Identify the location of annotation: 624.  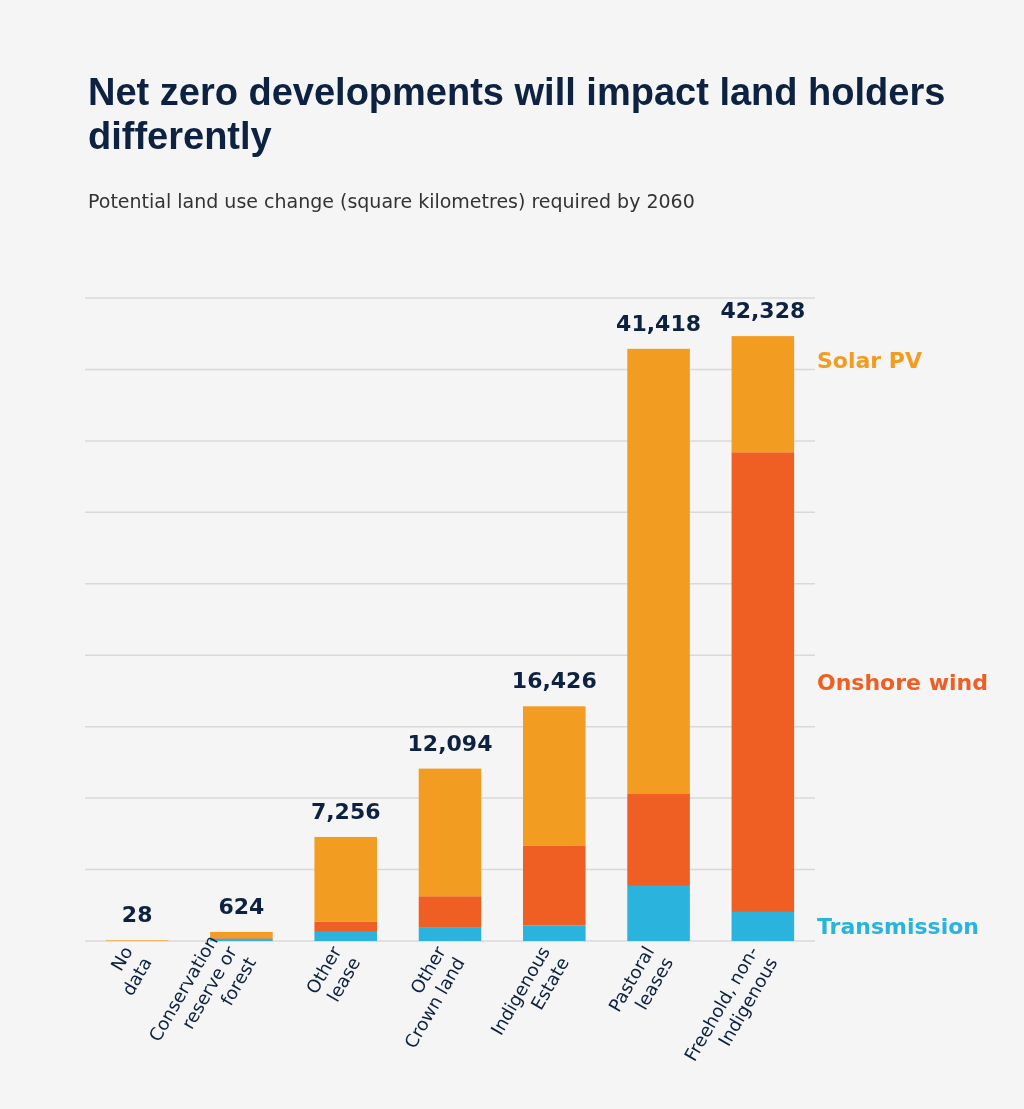
(241, 906).